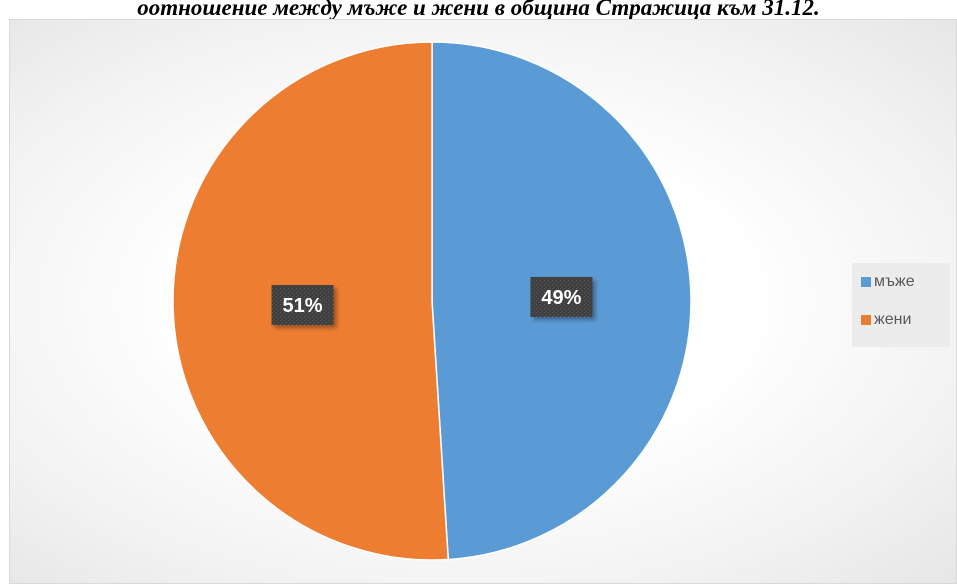 The height and width of the screenshot is (584, 957). I want to click on legend-item-female: жени, so click(905, 320).